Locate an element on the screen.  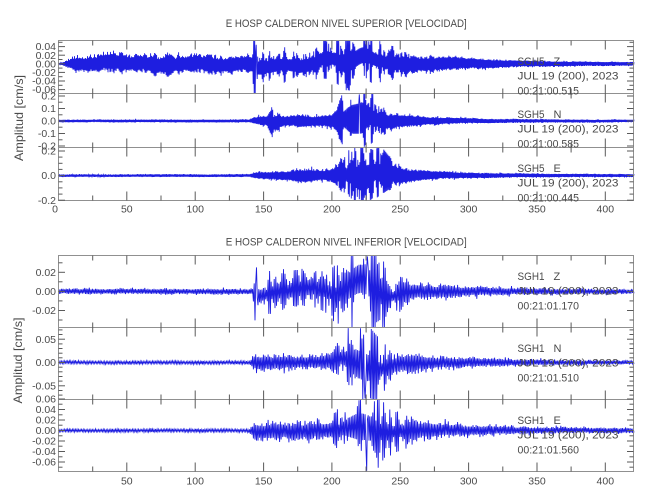
svg-text: 00:21:00.585 is located at coordinates (549, 144).